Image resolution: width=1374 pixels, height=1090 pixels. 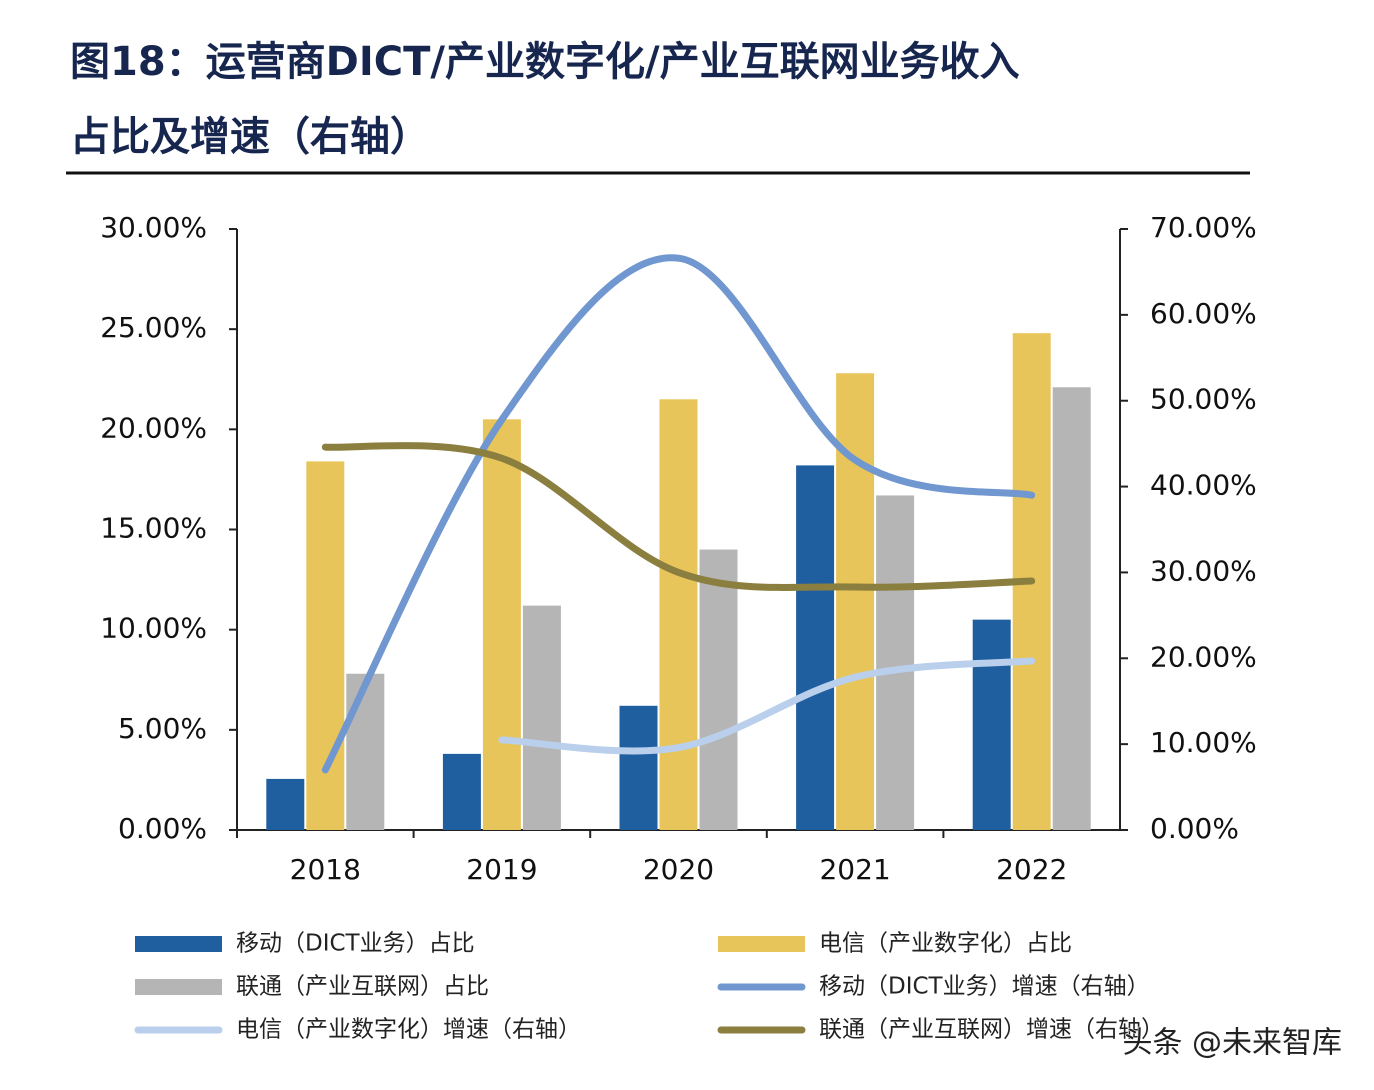 What do you see at coordinates (153, 628) in the screenshot?
I see `y-tick-label: 10.00%` at bounding box center [153, 628].